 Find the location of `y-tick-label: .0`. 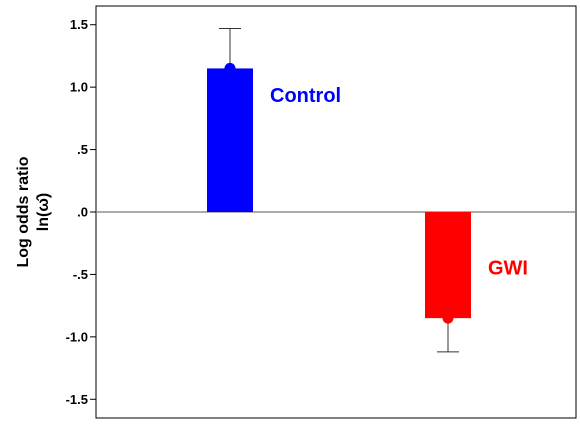

y-tick-label: .0 is located at coordinates (82, 212).